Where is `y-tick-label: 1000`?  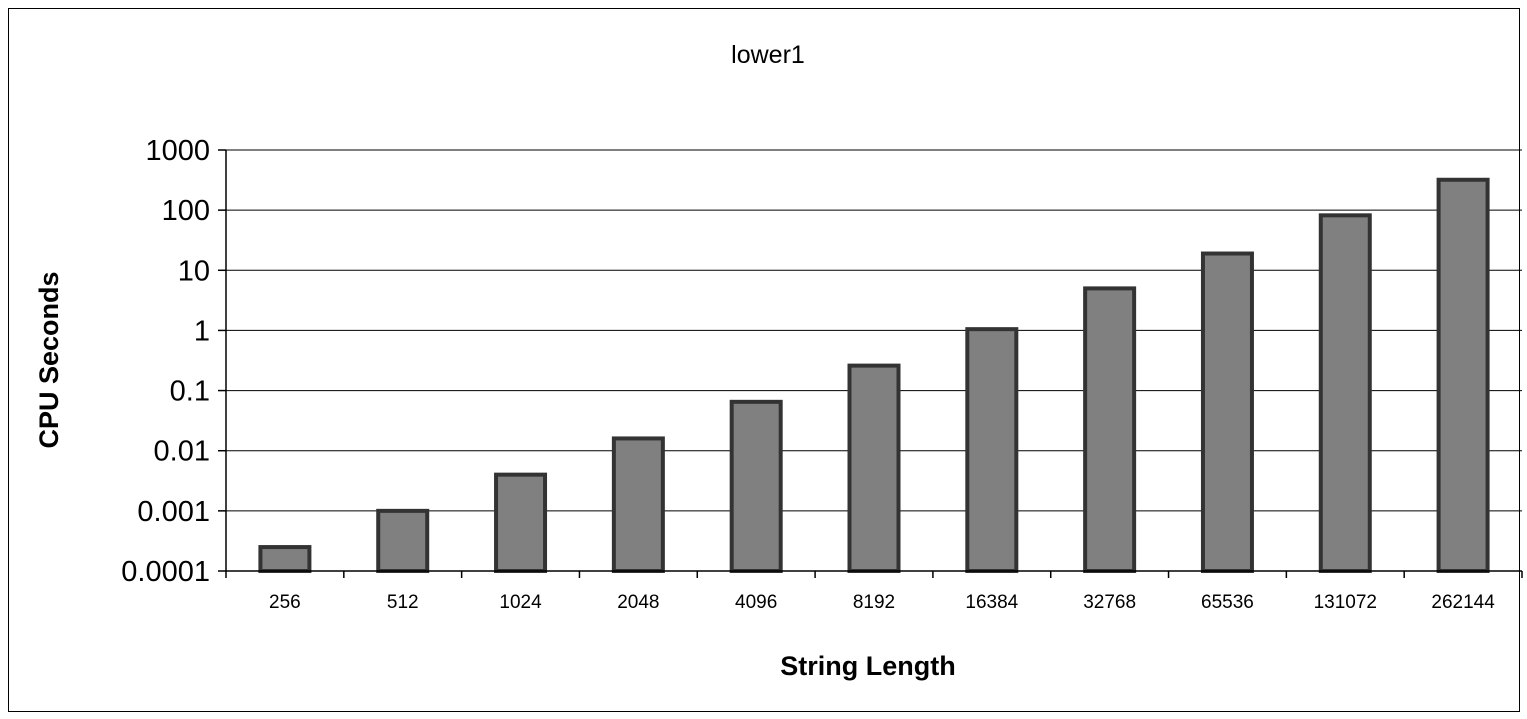
y-tick-label: 1000 is located at coordinates (177, 151).